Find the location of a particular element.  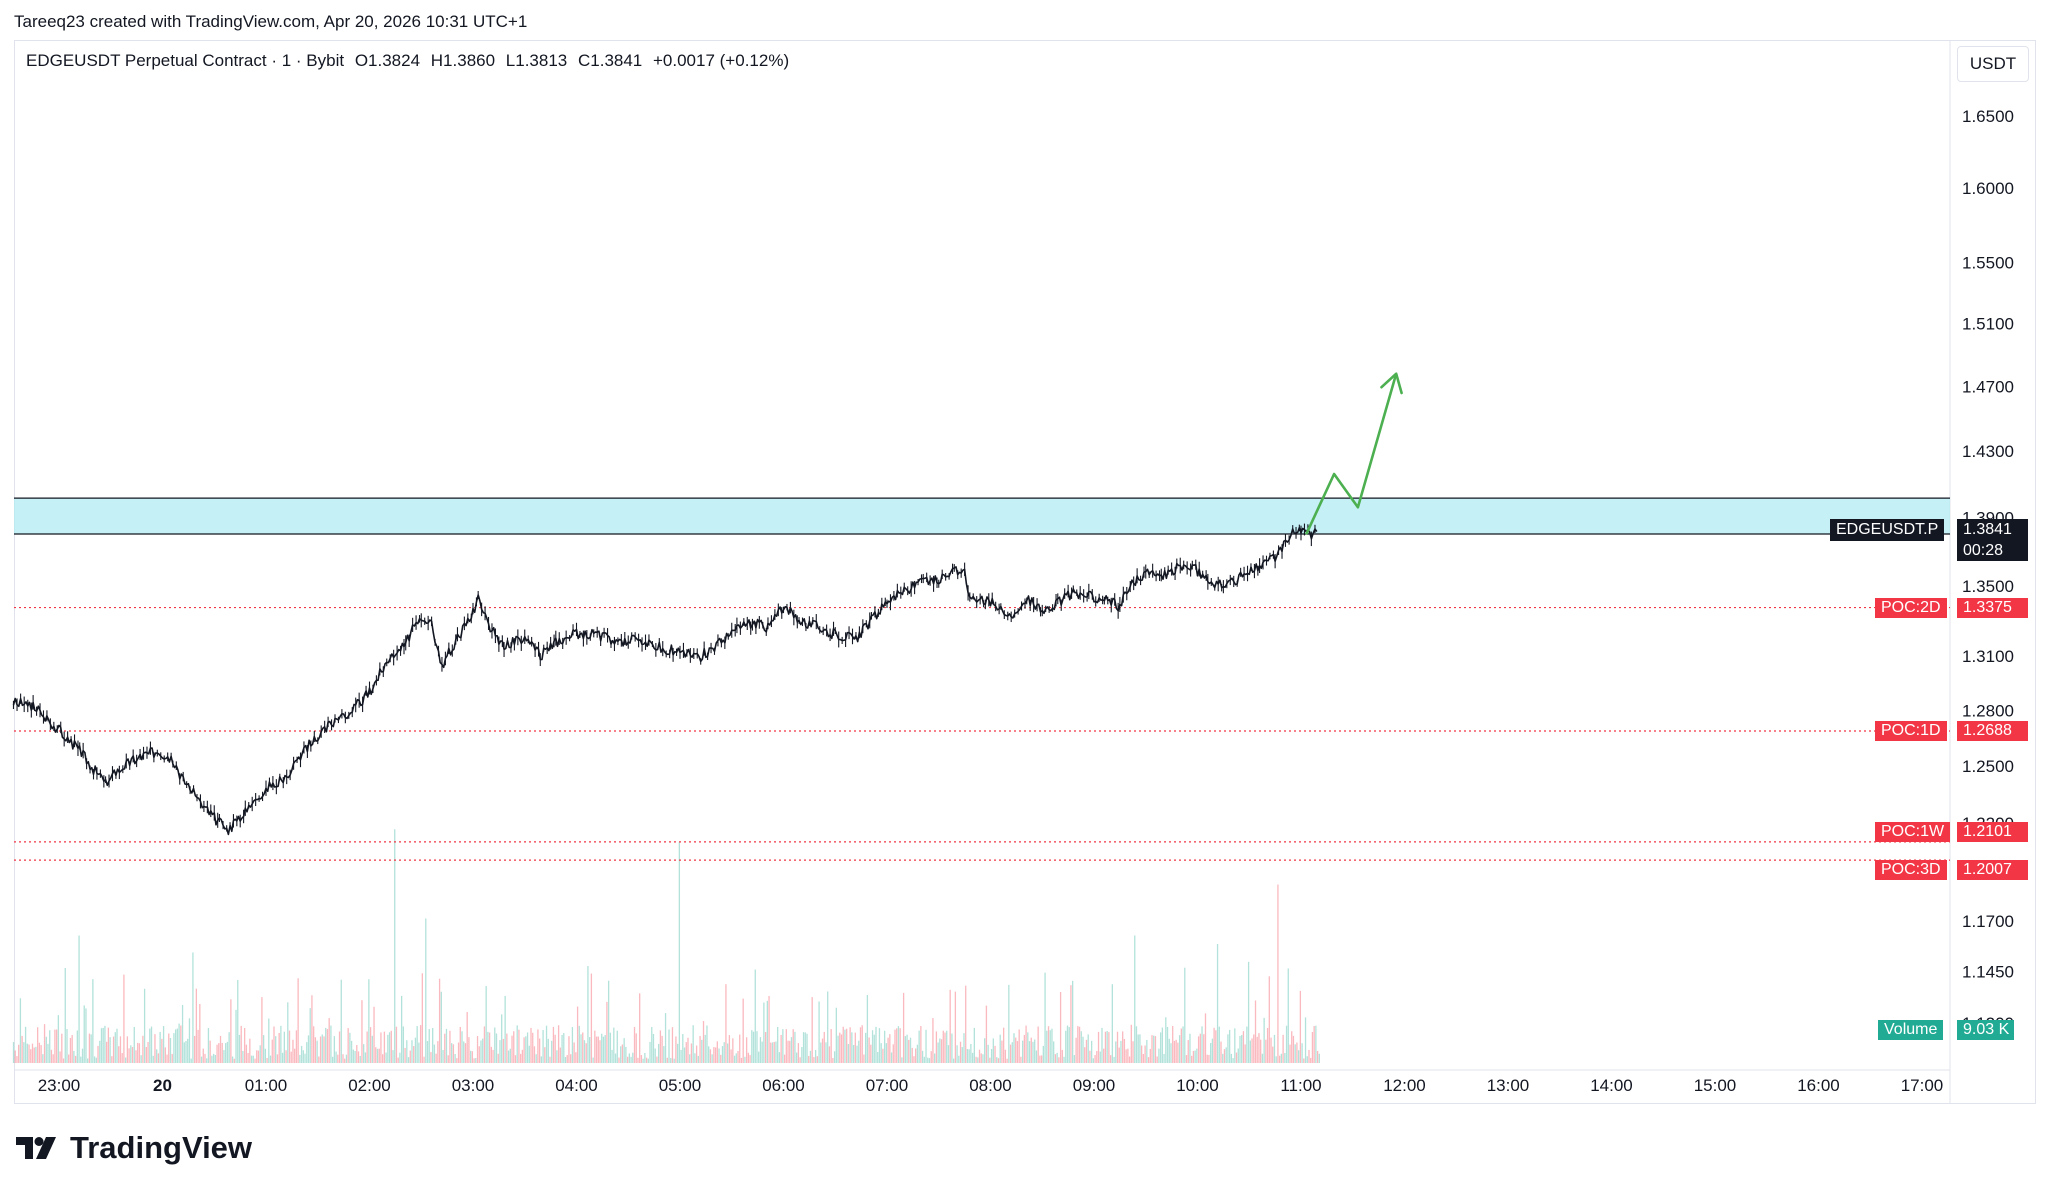

currency-unit-button: USDT is located at coordinates (1993, 64).